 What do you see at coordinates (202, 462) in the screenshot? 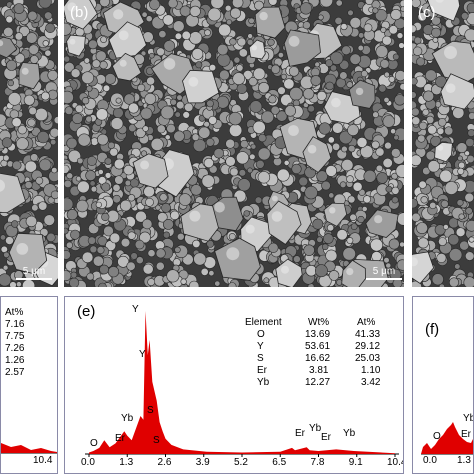
I see `x-tick-label: 3.9` at bounding box center [202, 462].